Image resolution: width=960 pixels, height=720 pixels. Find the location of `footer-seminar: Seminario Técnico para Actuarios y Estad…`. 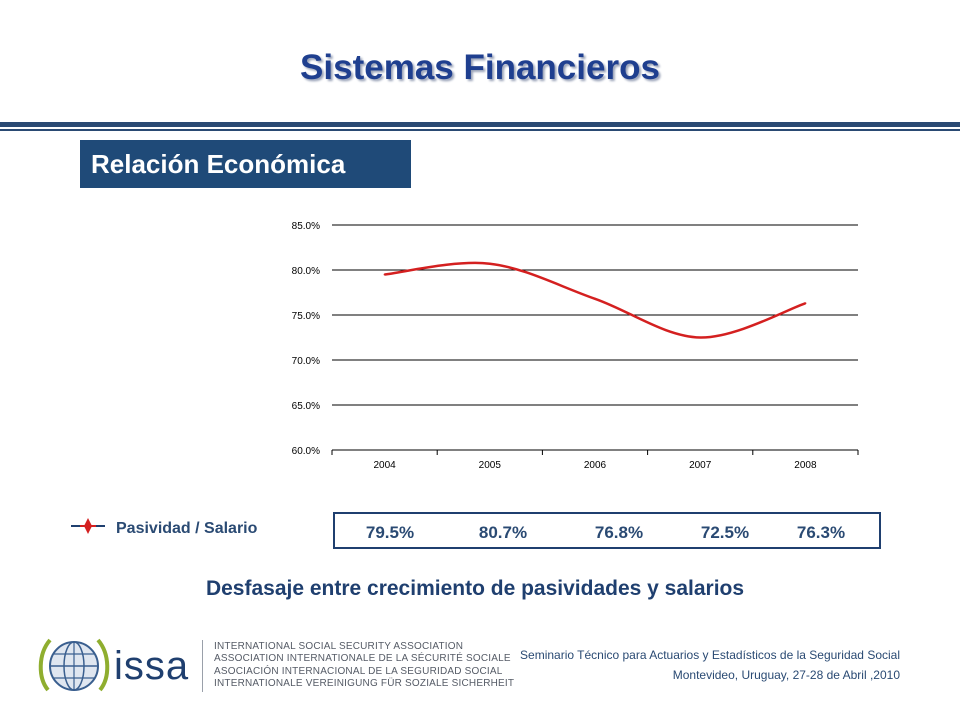

footer-seminar: Seminario Técnico para Actuarios y Estad… is located at coordinates (710, 655).